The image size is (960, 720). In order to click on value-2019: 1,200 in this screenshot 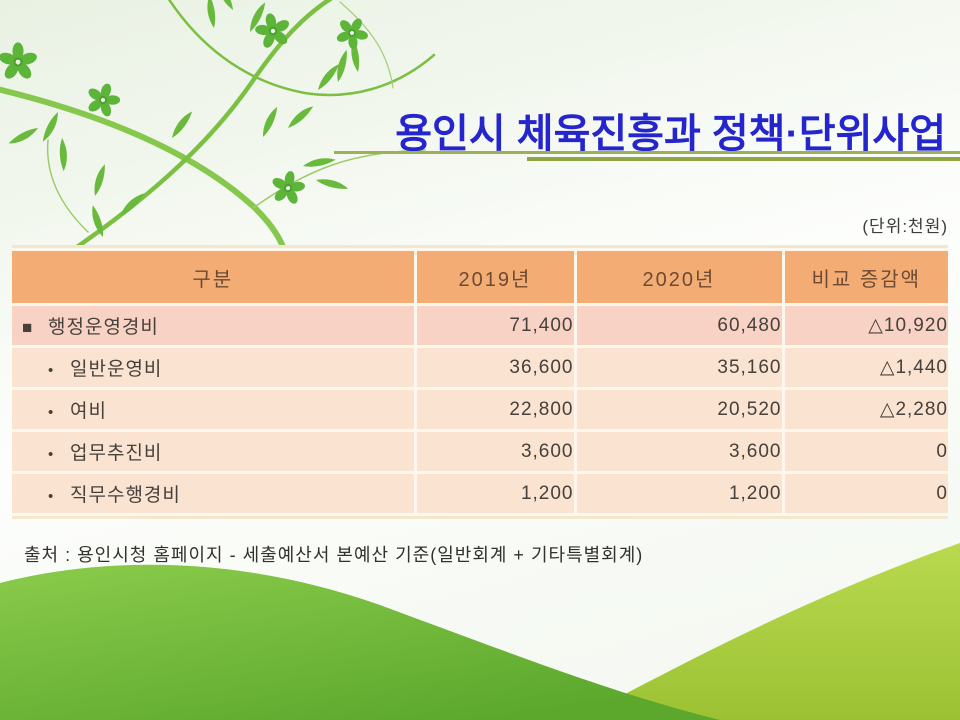, I will do `click(495, 493)`.